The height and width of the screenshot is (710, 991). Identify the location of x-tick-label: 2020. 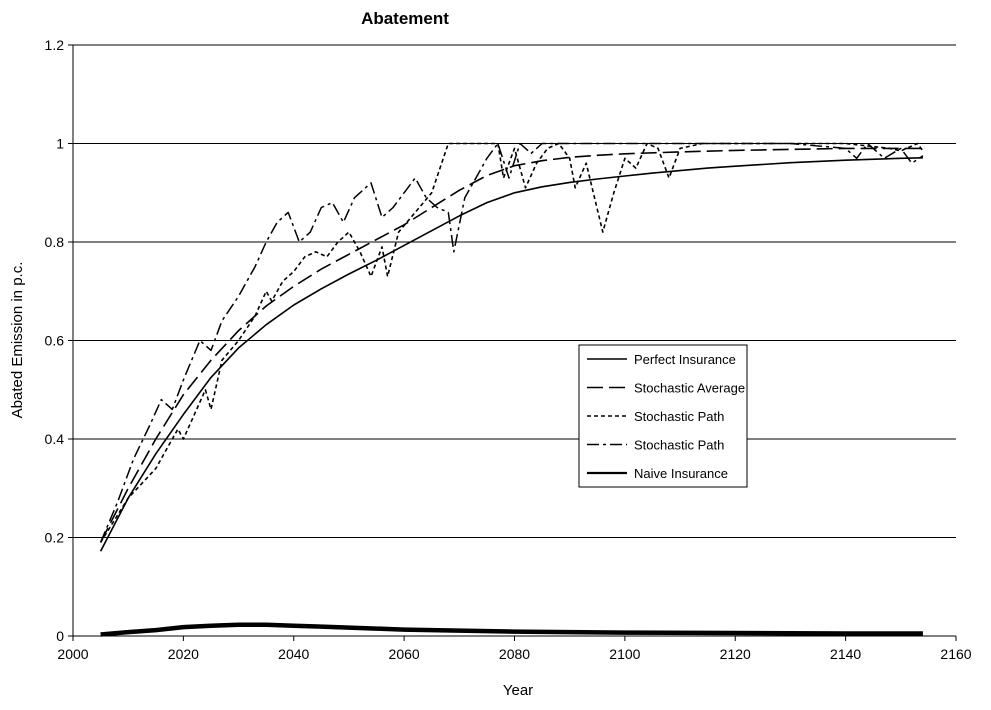
(183, 654).